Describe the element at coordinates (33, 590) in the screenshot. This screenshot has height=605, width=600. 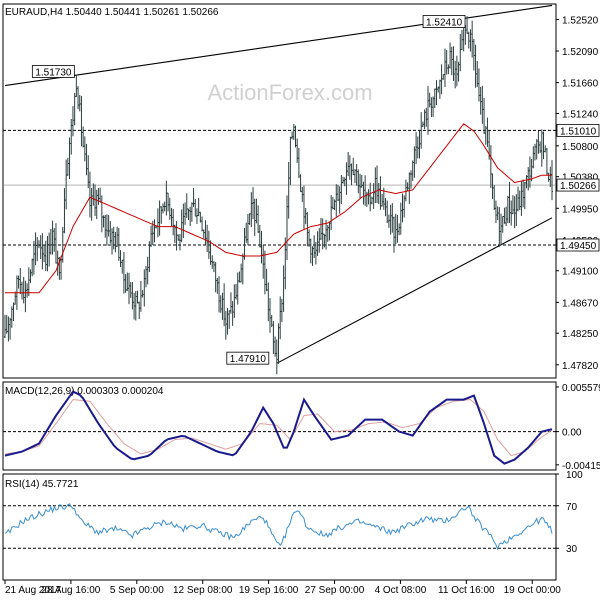
I see `x-tick-label: 21 Aug 2017` at that location.